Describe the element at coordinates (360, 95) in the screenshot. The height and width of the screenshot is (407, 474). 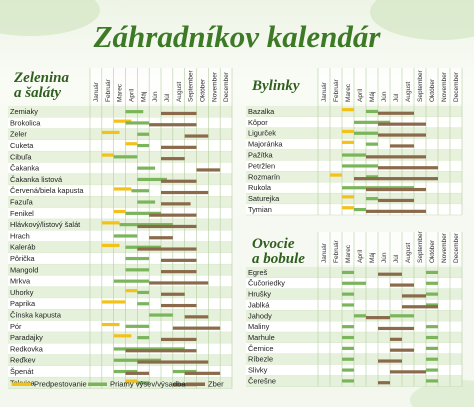
I see `month-label: Apríl` at that location.